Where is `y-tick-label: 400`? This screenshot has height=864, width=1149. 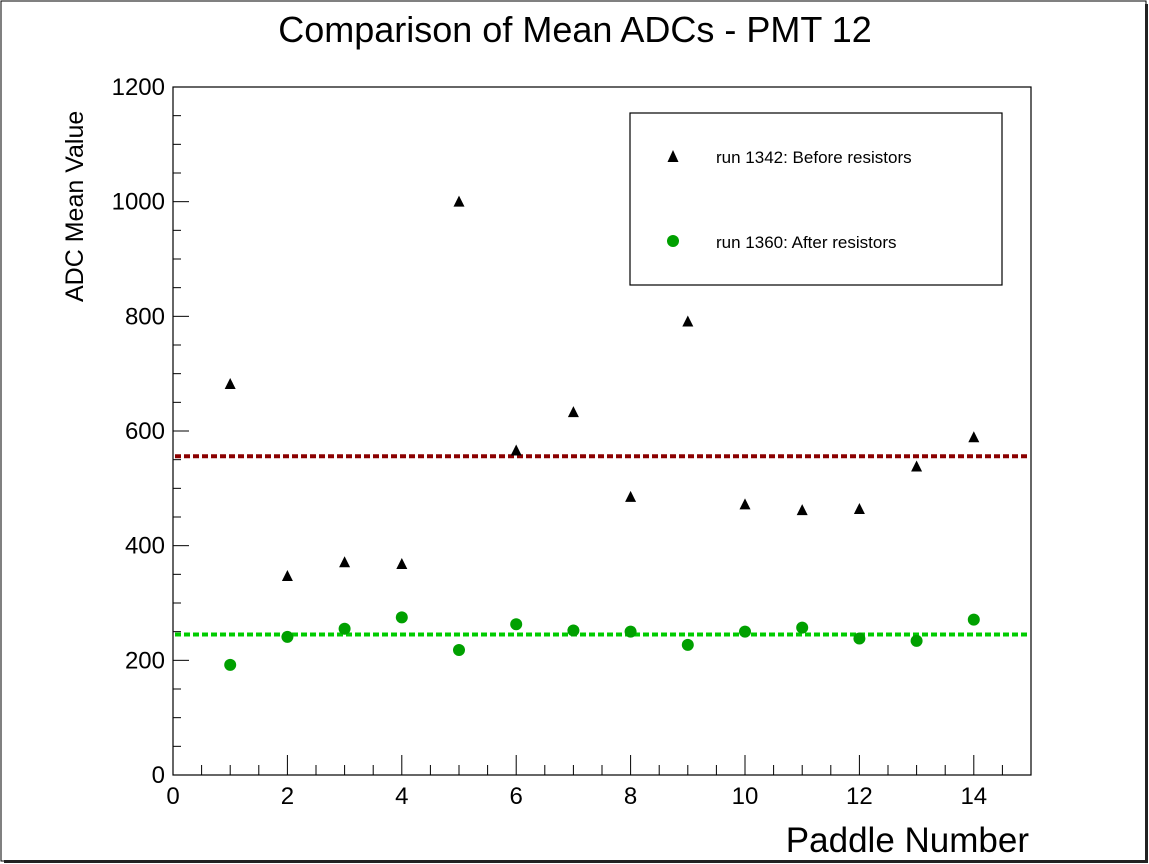 y-tick-label: 400 is located at coordinates (145, 546).